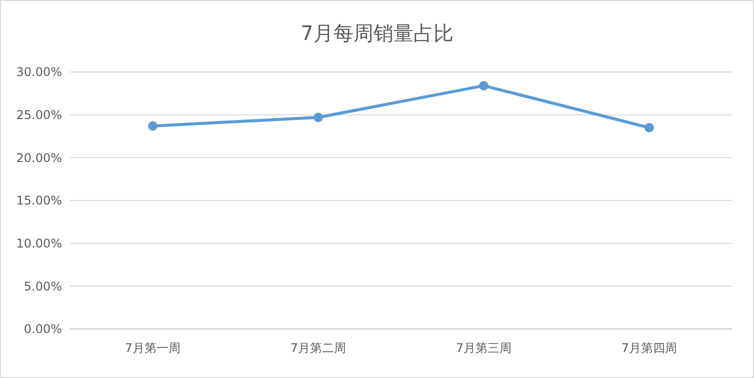 The height and width of the screenshot is (378, 754). Describe the element at coordinates (377, 33) in the screenshot. I see `chart-title: 7月每周销量占比` at that location.